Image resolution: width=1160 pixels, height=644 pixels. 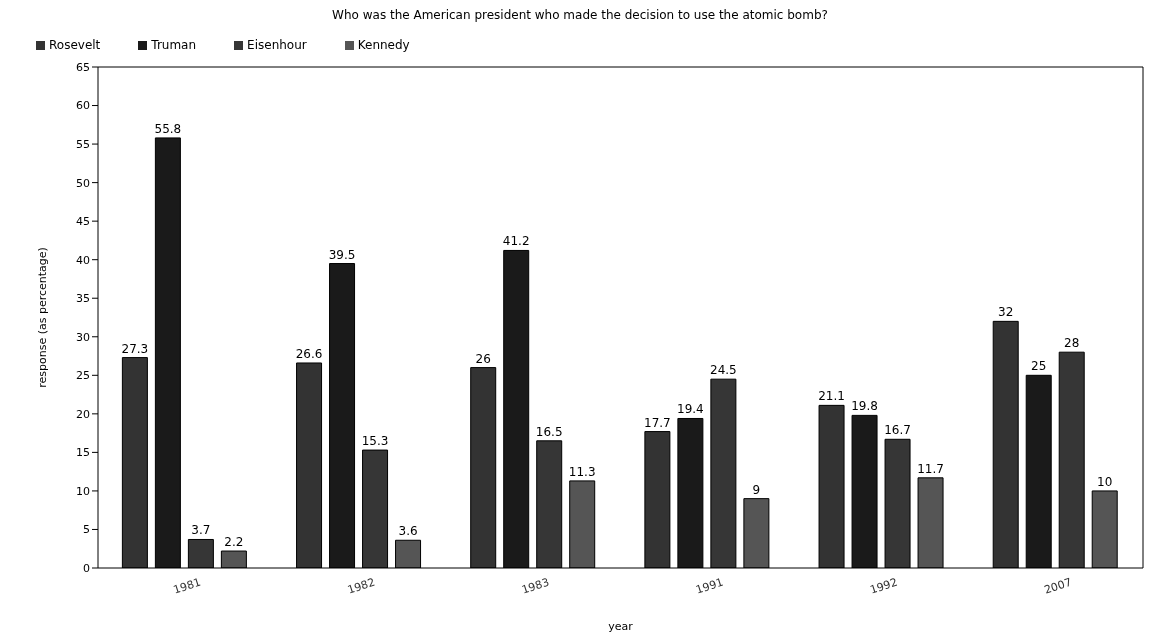 I want to click on x-tick-label: 1982, so click(x=361, y=586).